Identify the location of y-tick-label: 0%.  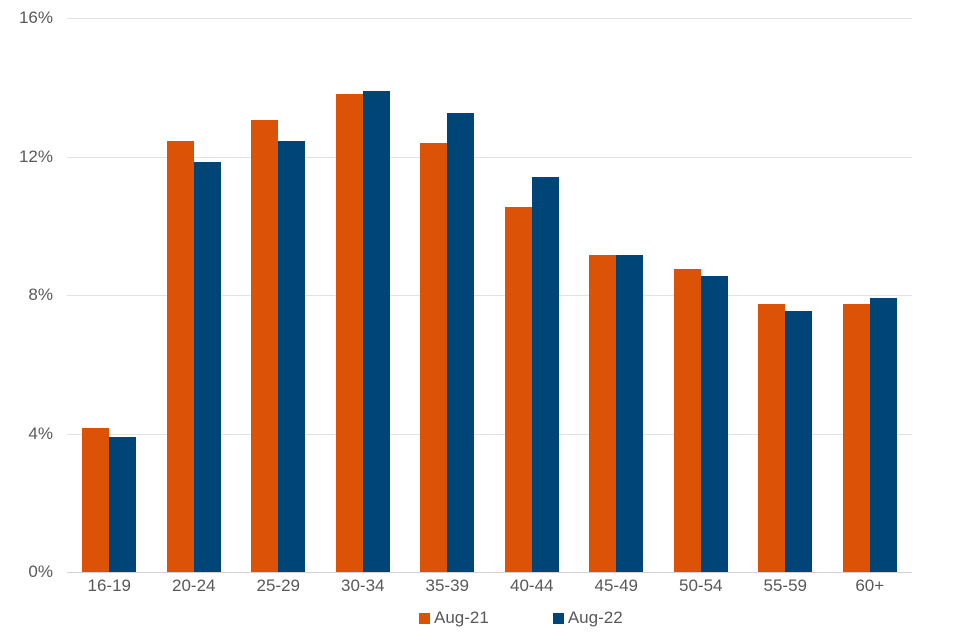
(40, 571).